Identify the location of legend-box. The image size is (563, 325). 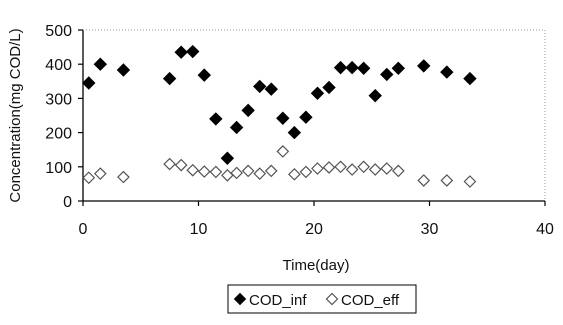
(322, 299).